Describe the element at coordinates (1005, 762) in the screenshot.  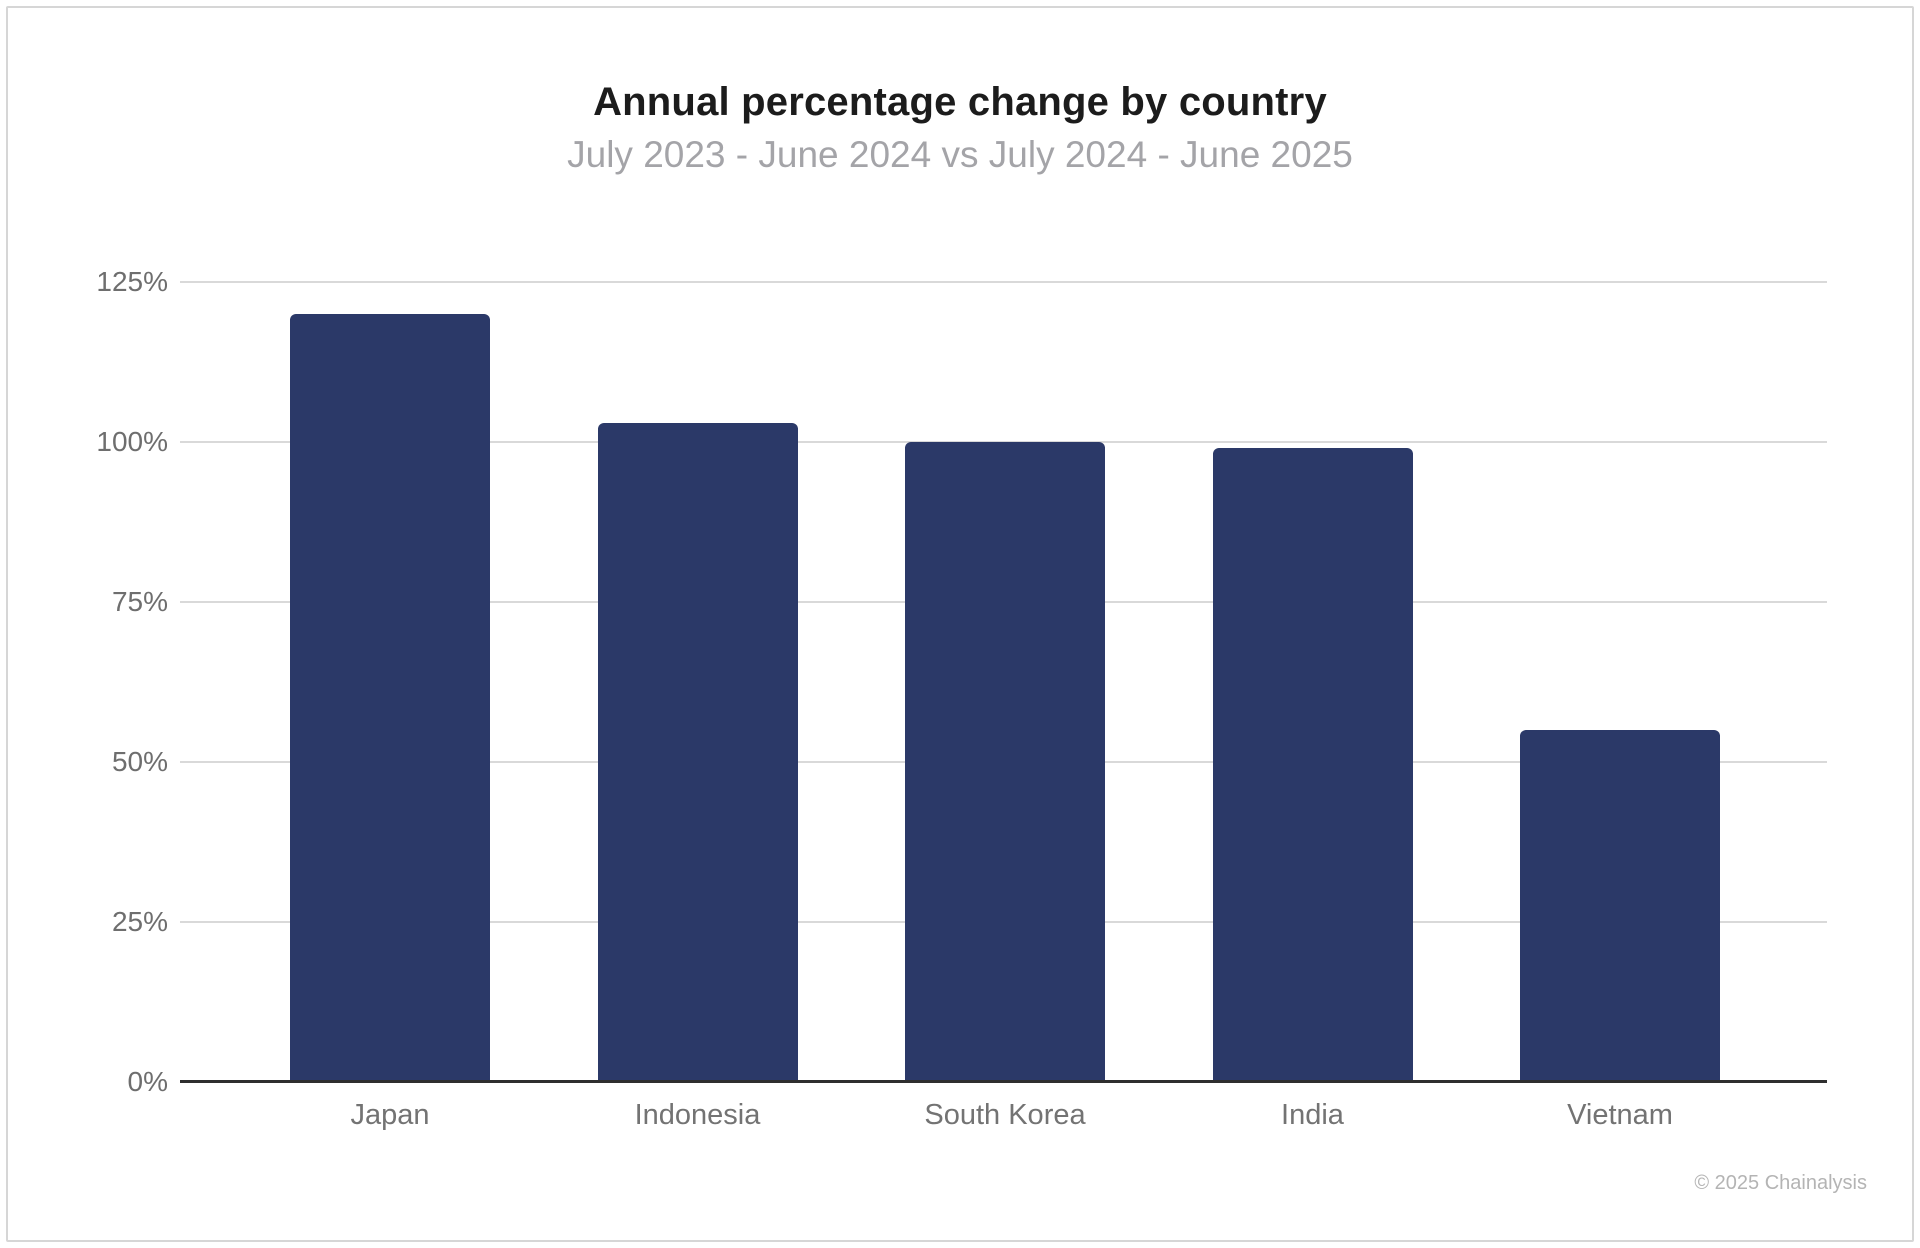
I see `bar-south-korea` at that location.